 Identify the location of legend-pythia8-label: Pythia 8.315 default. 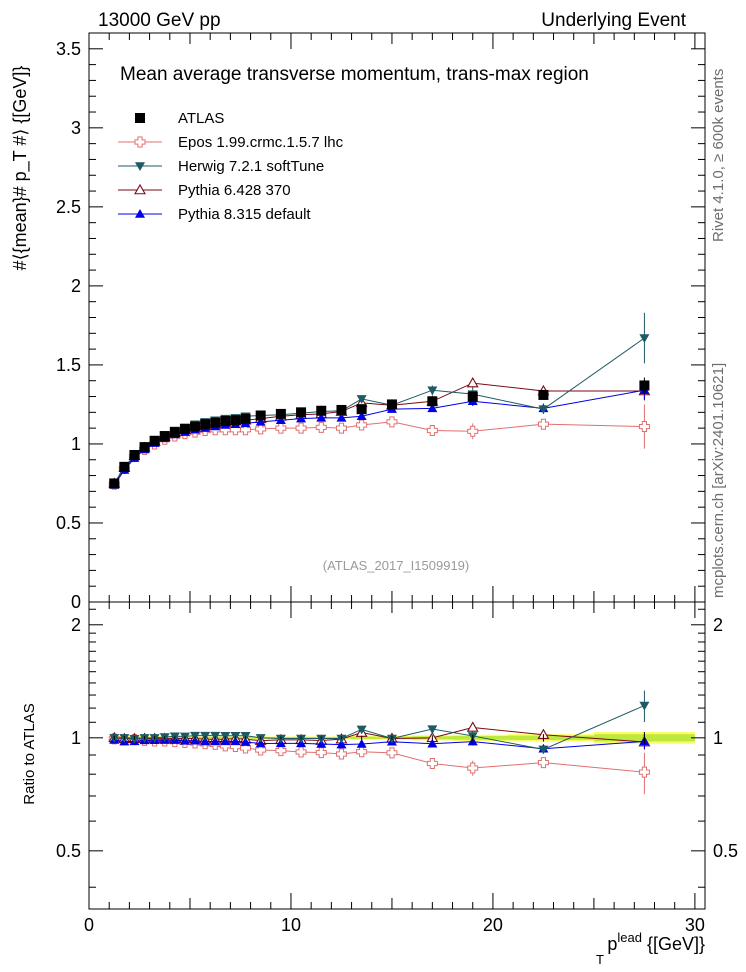
(244, 214).